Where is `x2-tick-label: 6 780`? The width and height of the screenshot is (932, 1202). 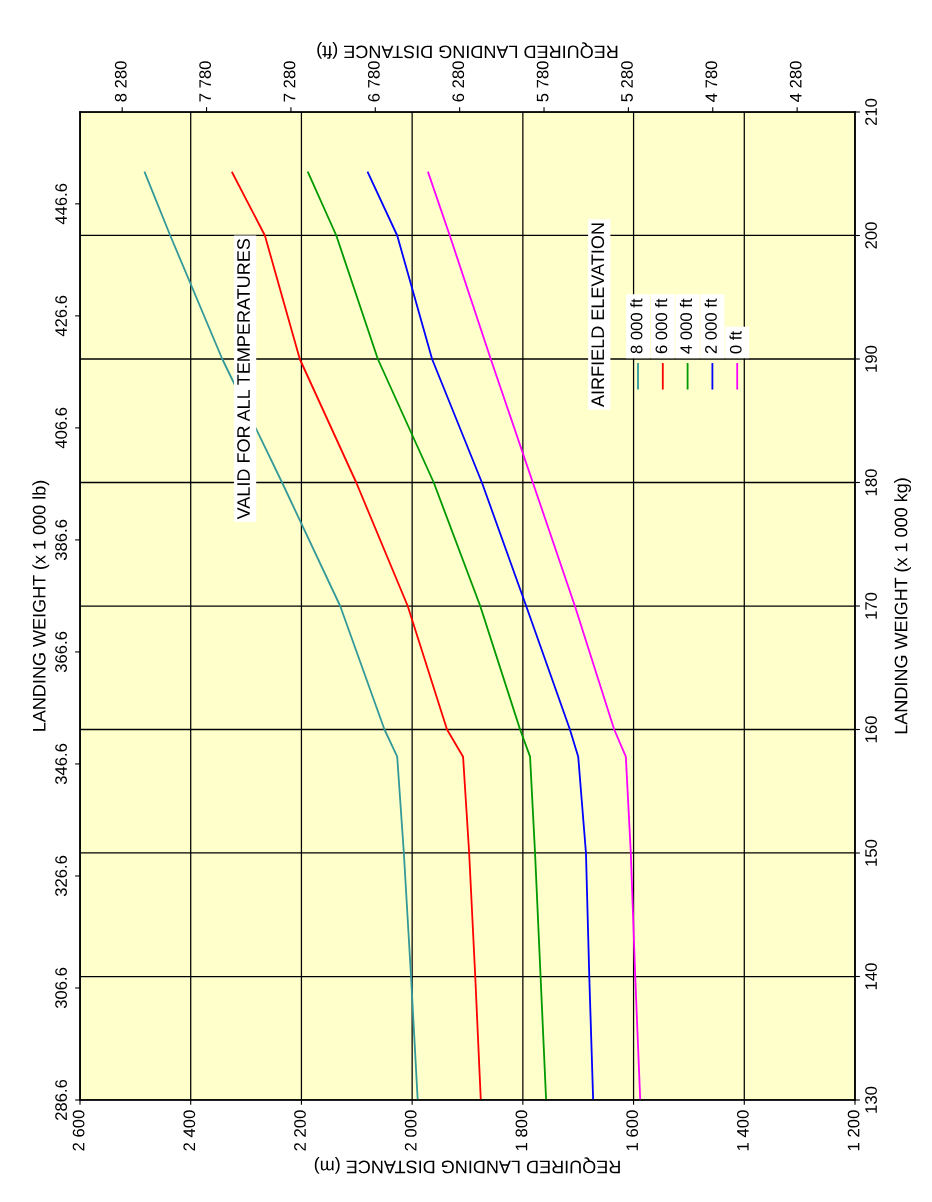 x2-tick-label: 6 780 is located at coordinates (373, 81).